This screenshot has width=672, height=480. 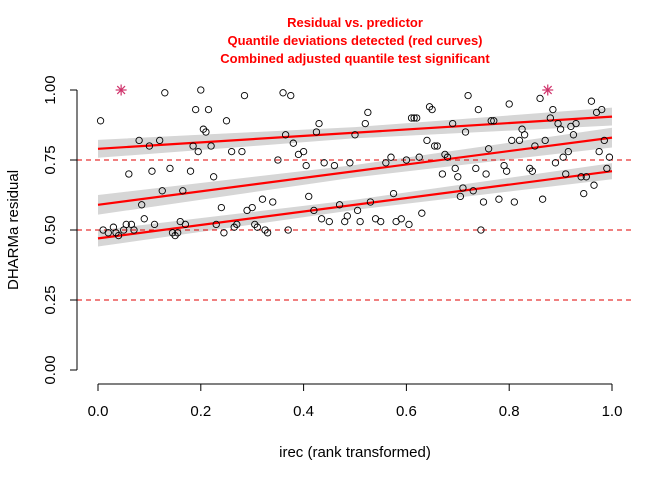 I want to click on x-axis: 0.0 0.2 0.4 0.6 0.8 1.0, so click(x=355, y=401).